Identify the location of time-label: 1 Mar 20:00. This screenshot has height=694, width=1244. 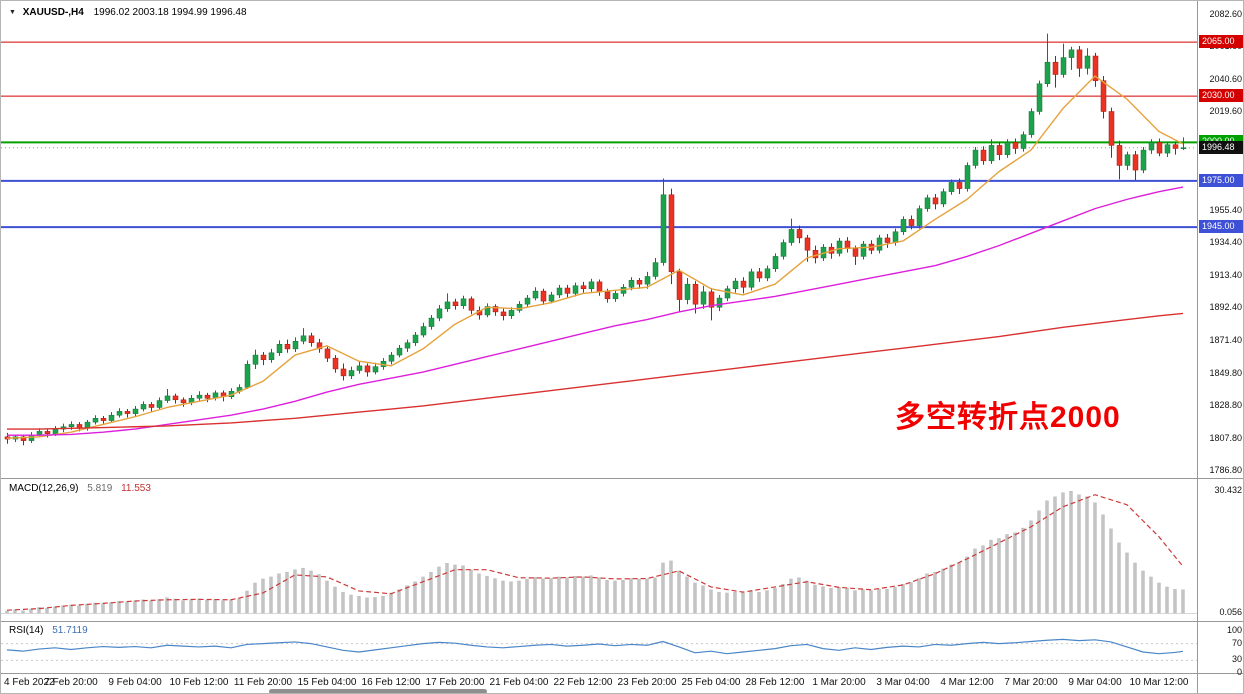
(839, 682).